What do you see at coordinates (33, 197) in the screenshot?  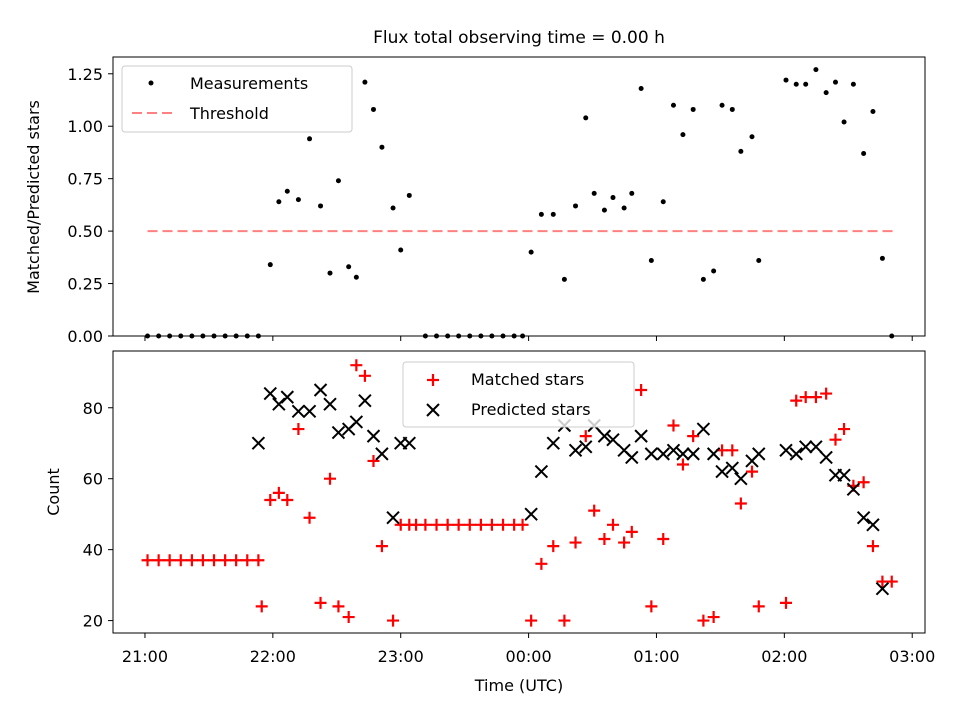 I see `top-ylabel: Matched/Predicted stars` at bounding box center [33, 197].